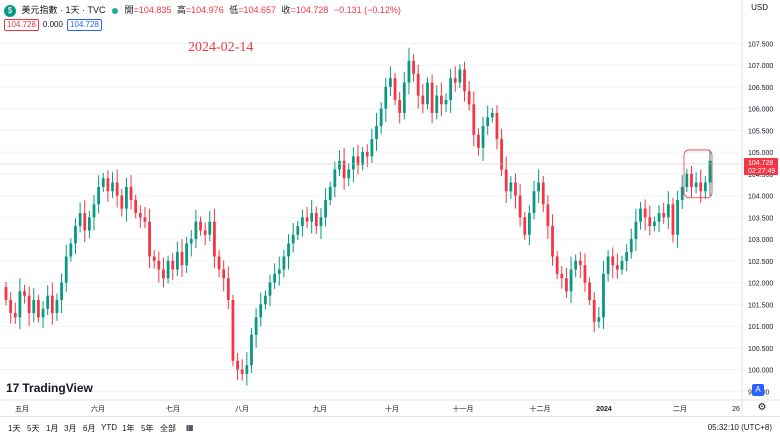  Describe the element at coordinates (89, 428) in the screenshot. I see `range-button-6m: 6月` at that location.